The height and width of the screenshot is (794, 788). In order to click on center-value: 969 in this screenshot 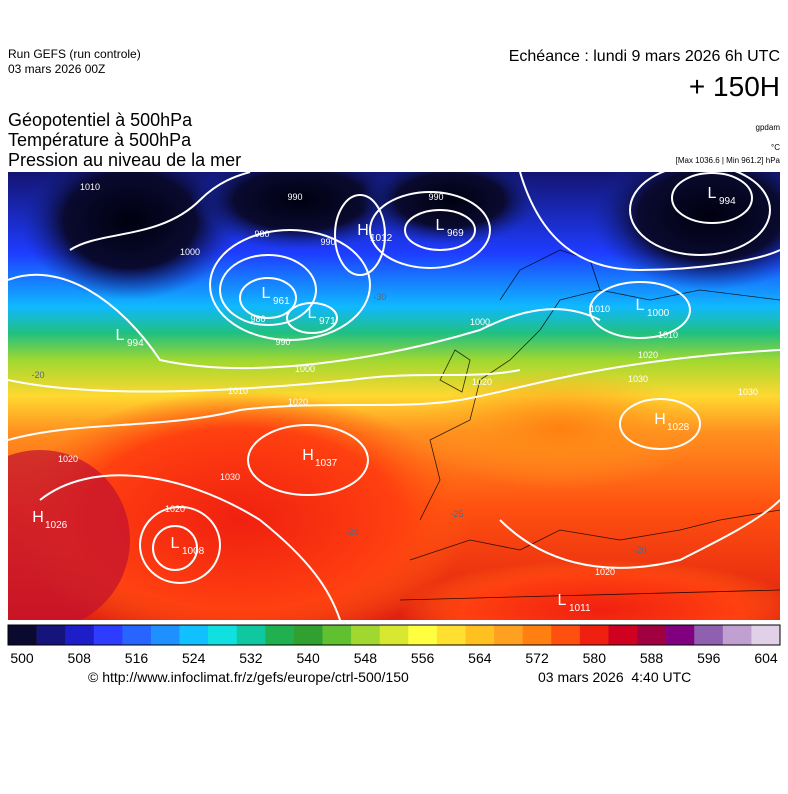, I will do `click(455, 233)`.